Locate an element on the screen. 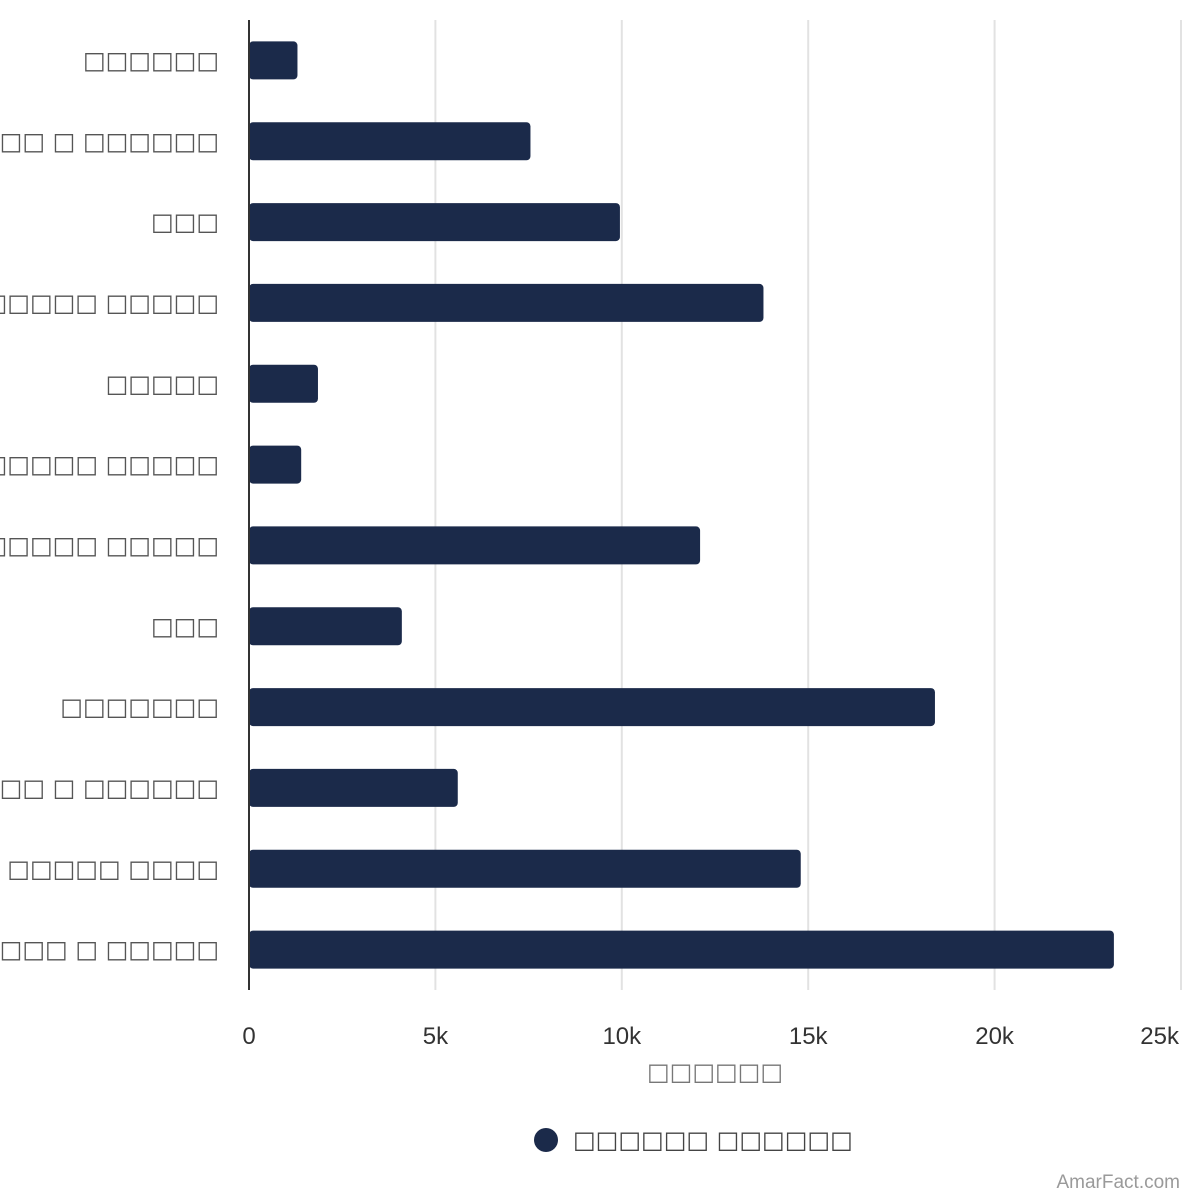 The height and width of the screenshot is (1200, 1200). category-label: □□□□□ □□□□ is located at coordinates (113, 869).